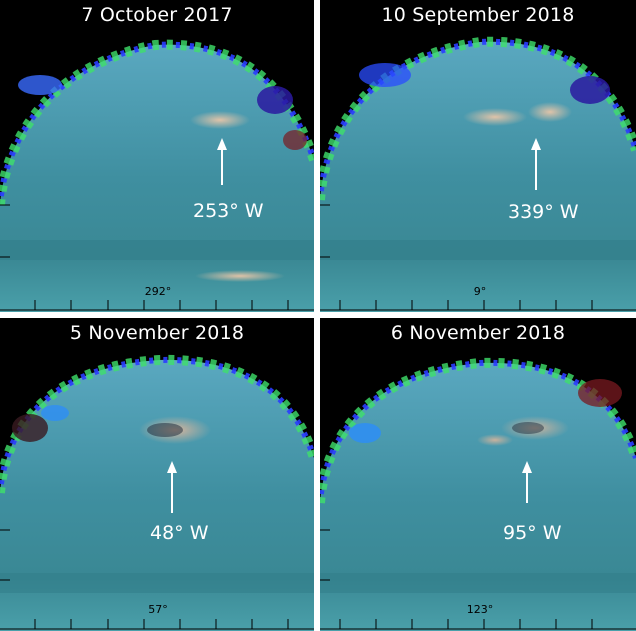 This screenshot has width=636, height=631. I want to click on longitude-label: 339° W, so click(543, 212).